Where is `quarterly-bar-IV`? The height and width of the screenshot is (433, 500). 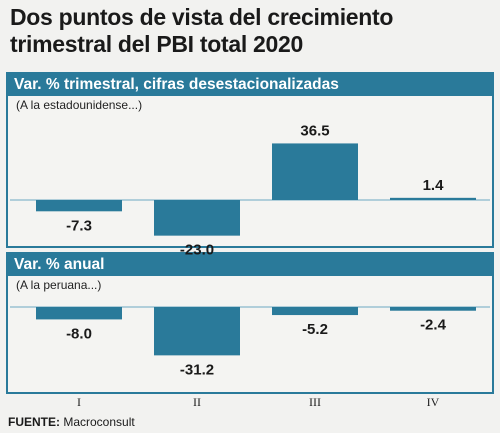 quarterly-bar-IV is located at coordinates (433, 198).